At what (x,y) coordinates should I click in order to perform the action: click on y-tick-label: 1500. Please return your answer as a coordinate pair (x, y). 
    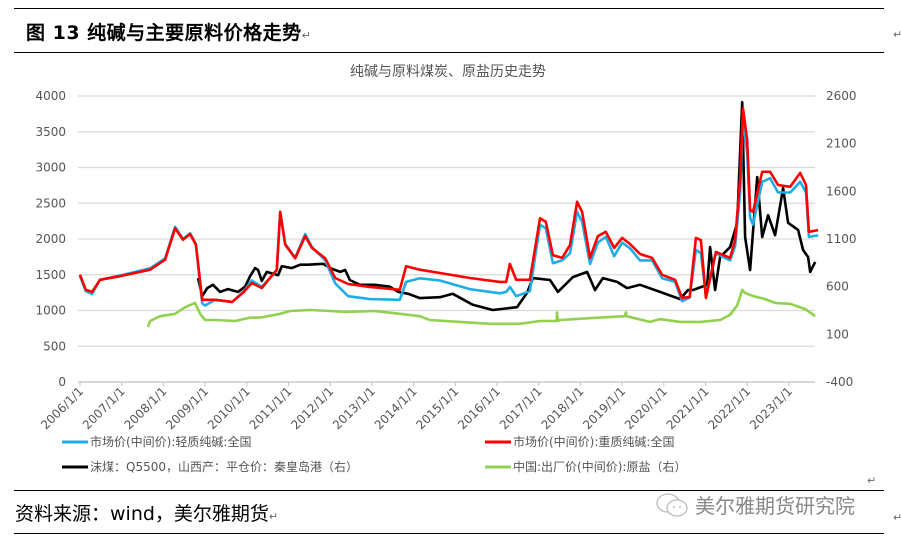
    Looking at the image, I should click on (50, 275).